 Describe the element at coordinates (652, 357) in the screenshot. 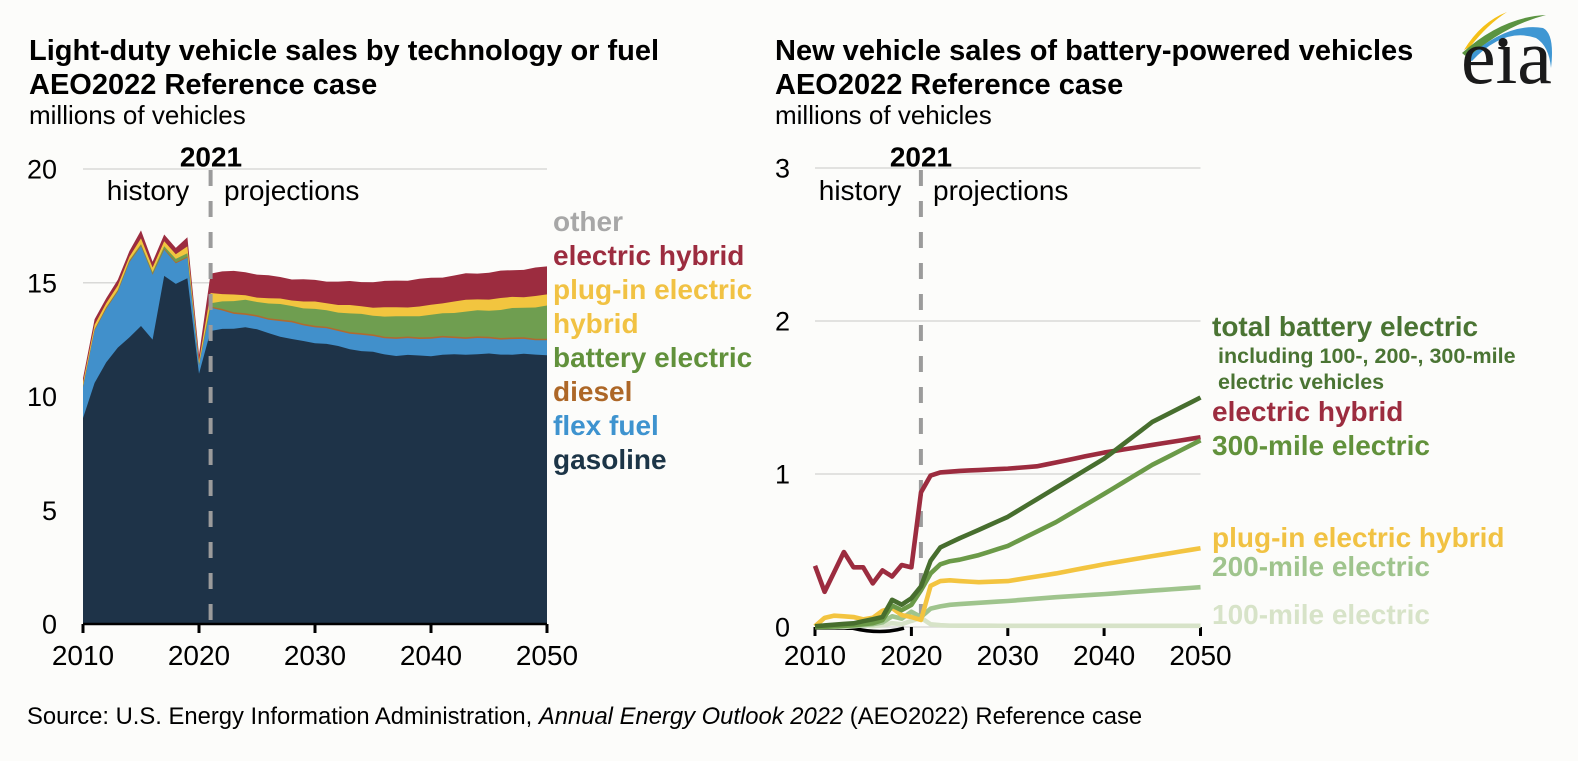

I see `svg-text: battery electric` at that location.